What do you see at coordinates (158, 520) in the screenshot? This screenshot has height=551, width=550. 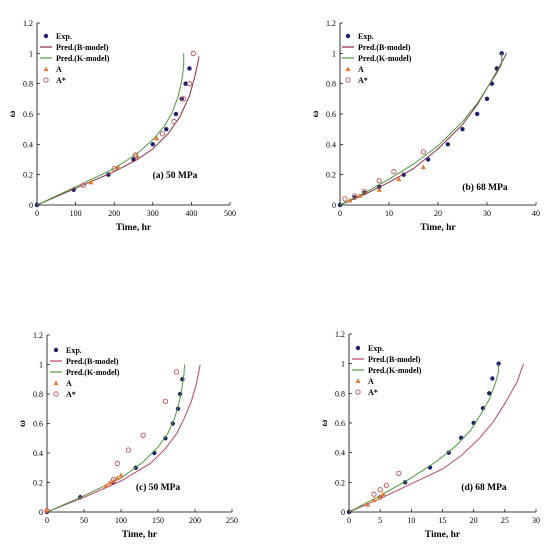 I see `x-tick-label: 150` at bounding box center [158, 520].